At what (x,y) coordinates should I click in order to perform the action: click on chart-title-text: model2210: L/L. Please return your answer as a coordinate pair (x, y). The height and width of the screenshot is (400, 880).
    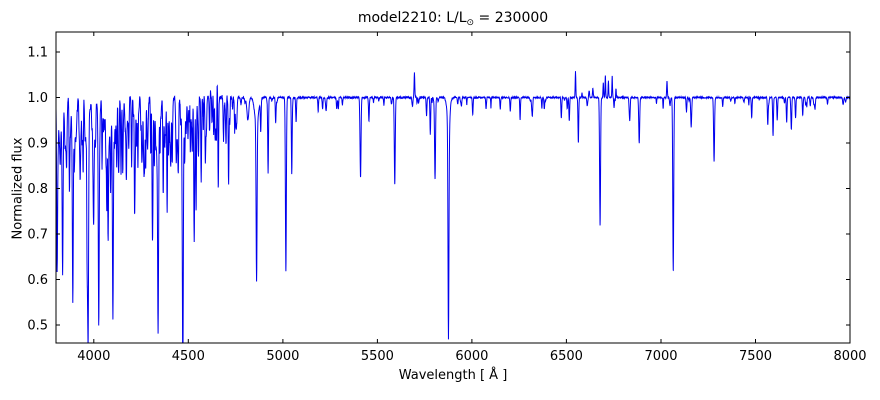
    Looking at the image, I should click on (412, 18).